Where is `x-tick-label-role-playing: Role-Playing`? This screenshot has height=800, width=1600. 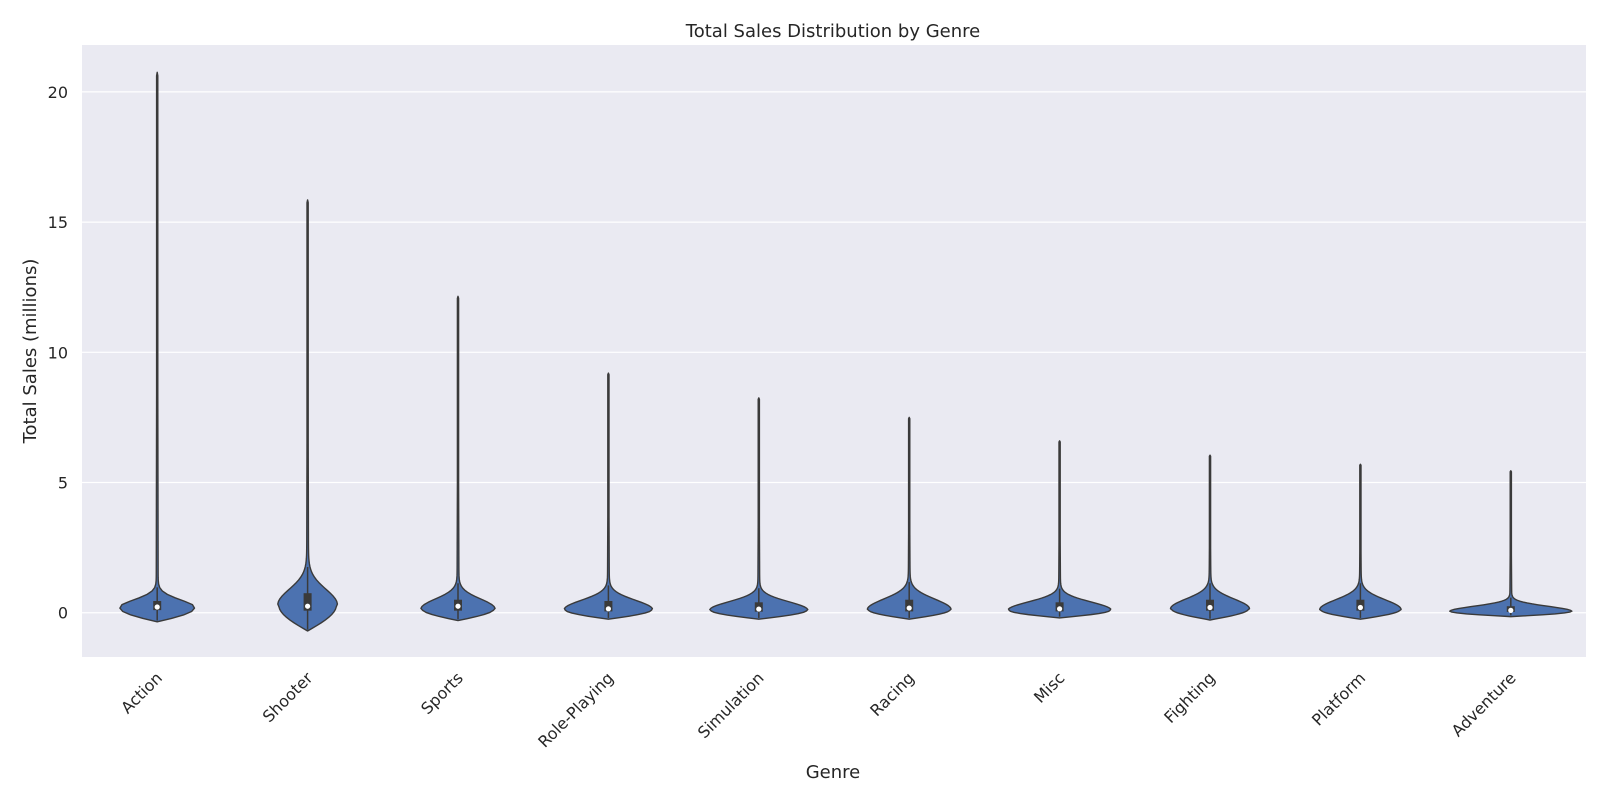 x-tick-label-role-playing: Role-Playing is located at coordinates (575, 709).